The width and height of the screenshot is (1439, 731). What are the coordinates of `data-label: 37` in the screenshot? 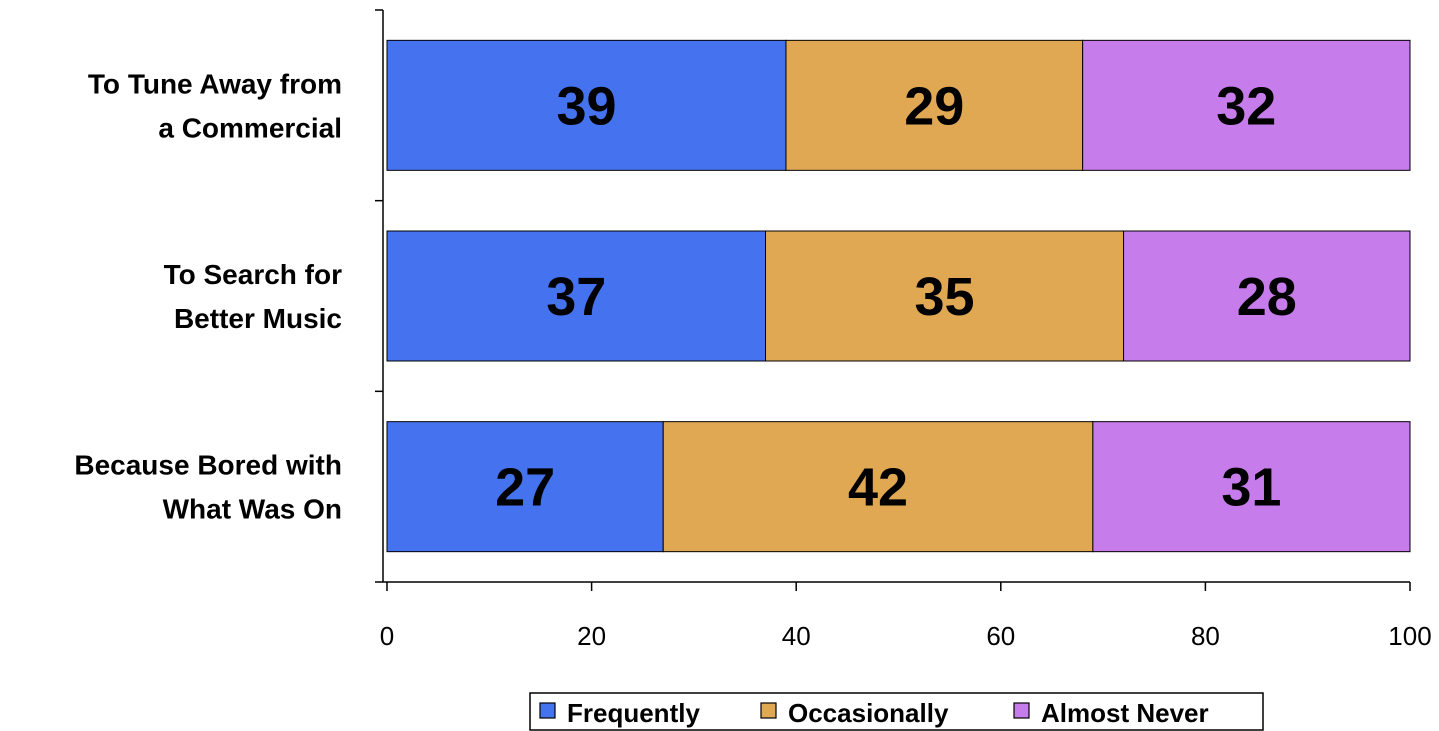 It's located at (576, 297).